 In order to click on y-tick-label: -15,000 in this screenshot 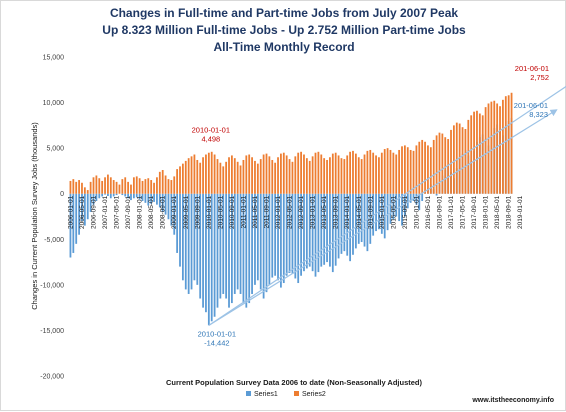, I will do `click(52, 331)`.